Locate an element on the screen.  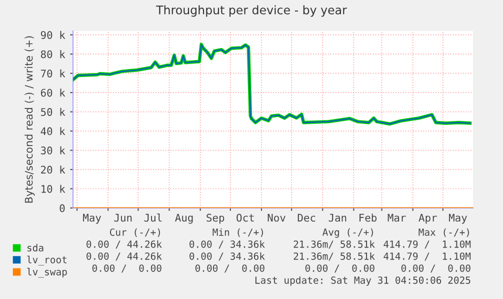
x-tick-label: Jul is located at coordinates (153, 218).